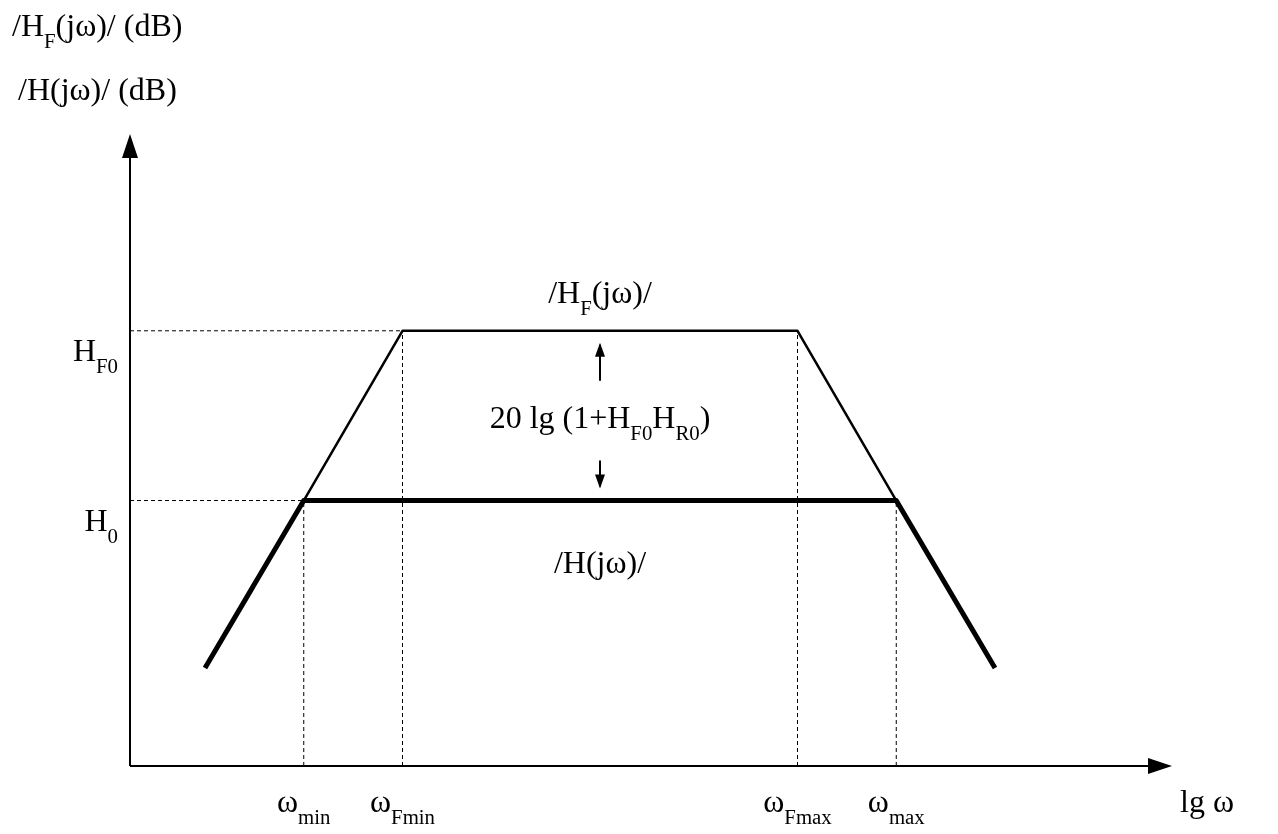 This screenshot has height=834, width=1278. Describe the element at coordinates (600, 561) in the screenshot. I see `series-label: /H(jω)/` at that location.